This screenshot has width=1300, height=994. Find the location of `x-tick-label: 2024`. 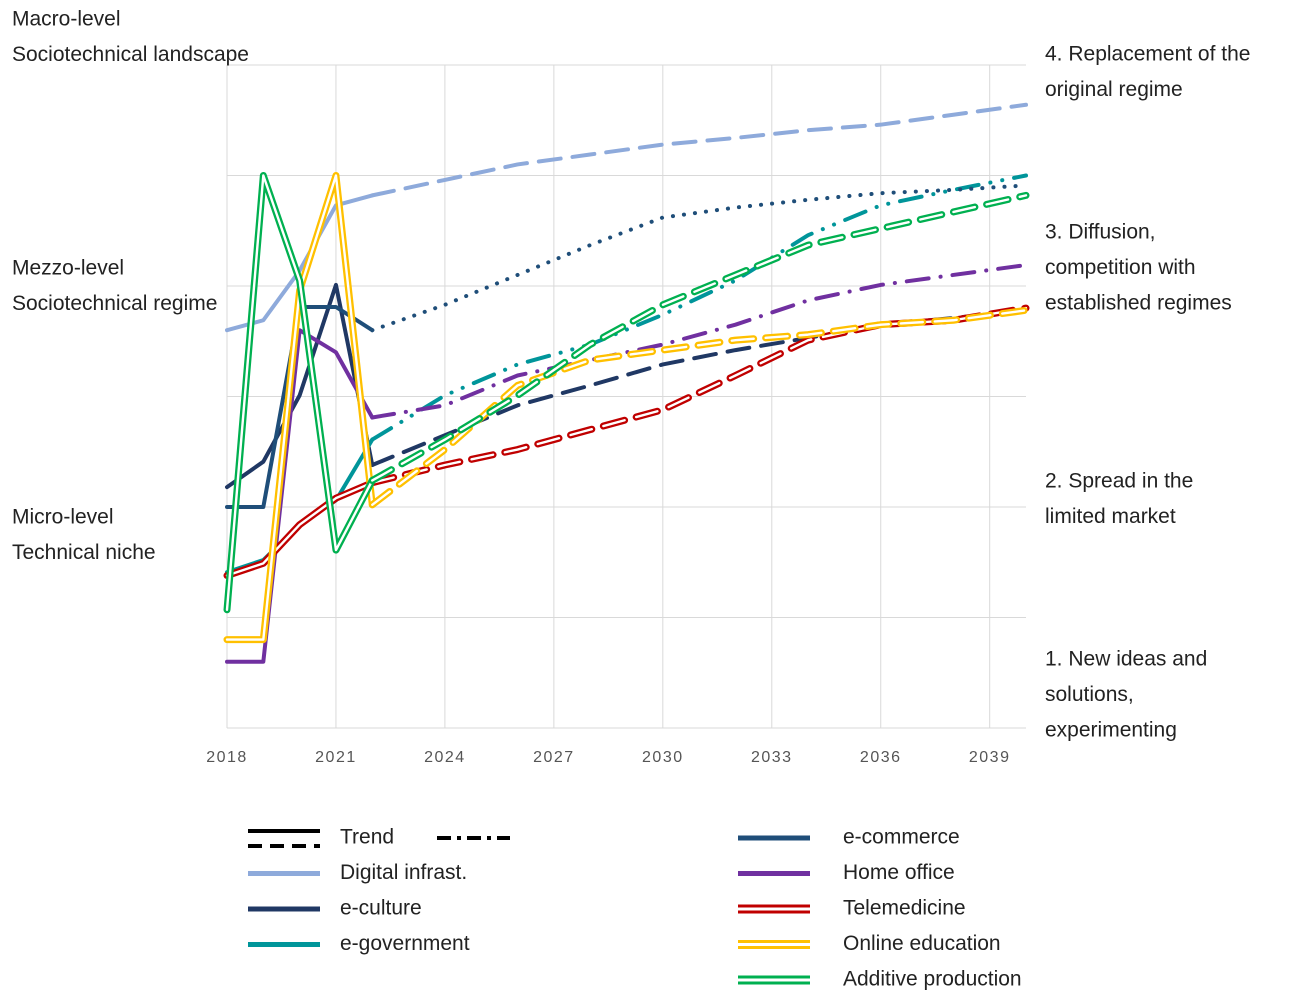

x-tick-label: 2024 is located at coordinates (445, 757).